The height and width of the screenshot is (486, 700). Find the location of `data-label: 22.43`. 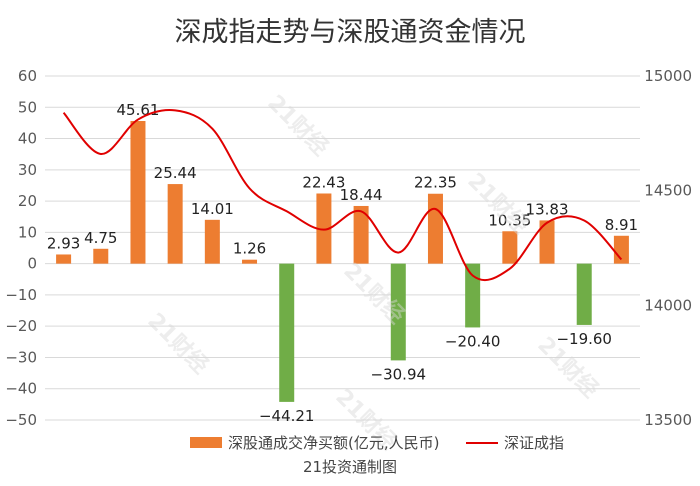

data-label: 22.43 is located at coordinates (323, 182).